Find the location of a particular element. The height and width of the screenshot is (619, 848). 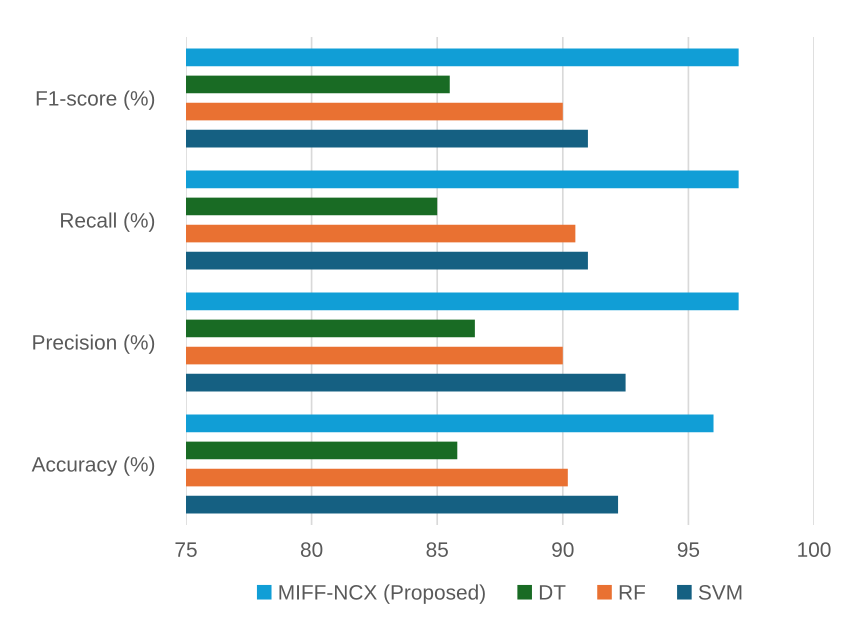

legend-label: DT is located at coordinates (553, 592).